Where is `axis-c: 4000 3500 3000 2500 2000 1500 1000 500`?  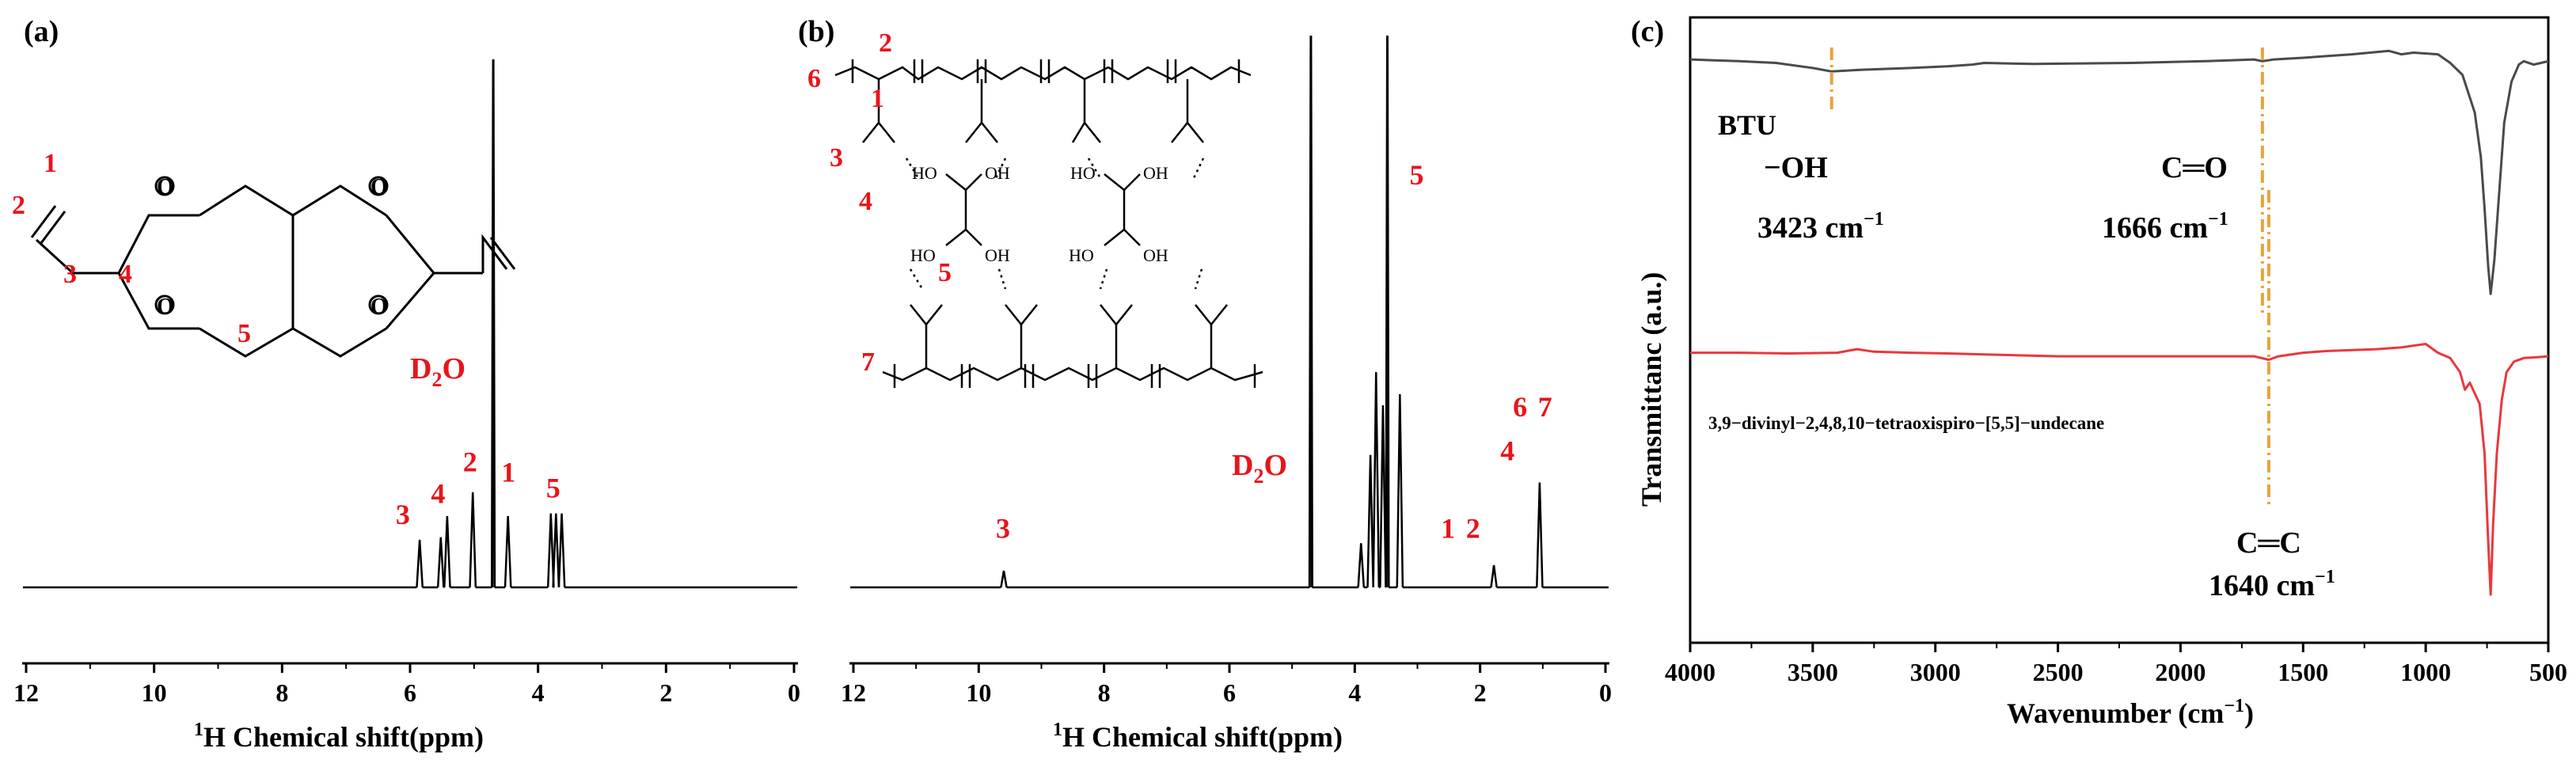 axis-c: 4000 3500 3000 2500 2000 1500 1000 500 is located at coordinates (2116, 664).